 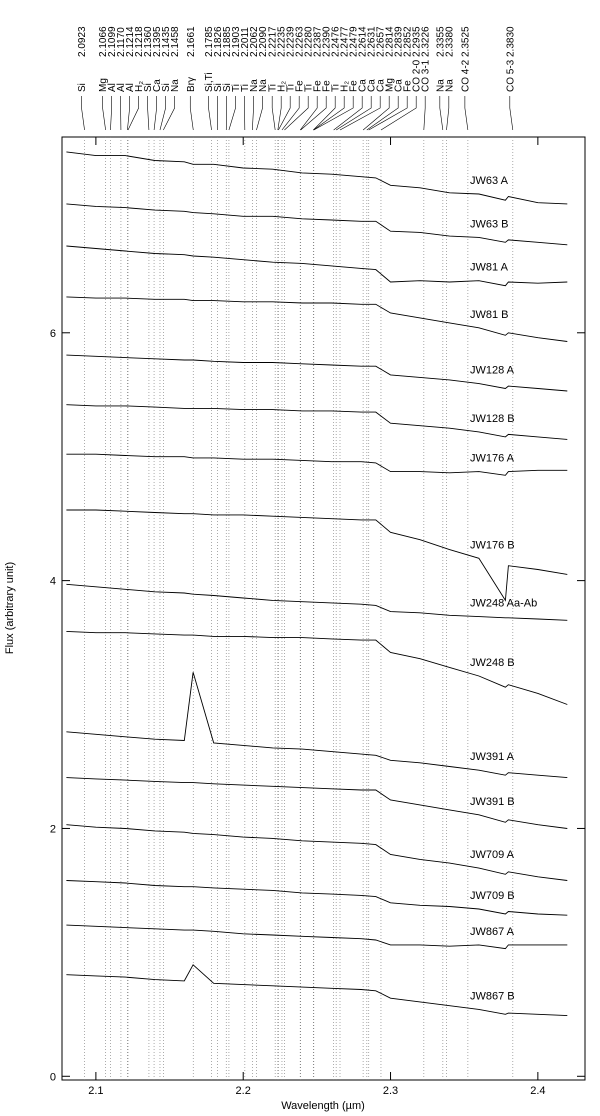 I want to click on spectrum-label: JW391 A, so click(x=492, y=757).